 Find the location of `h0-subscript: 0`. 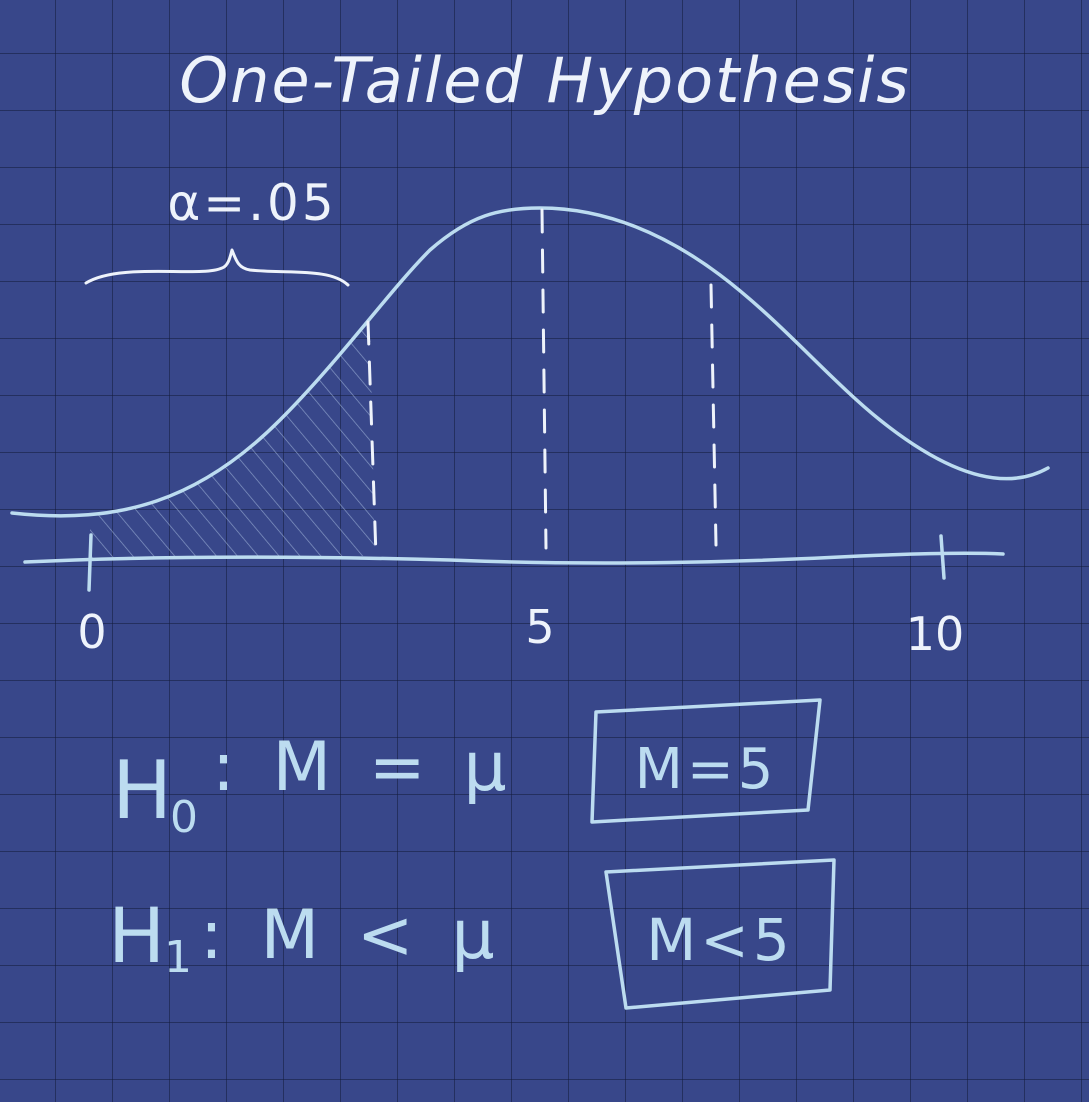

h0-subscript: 0 is located at coordinates (184, 817).